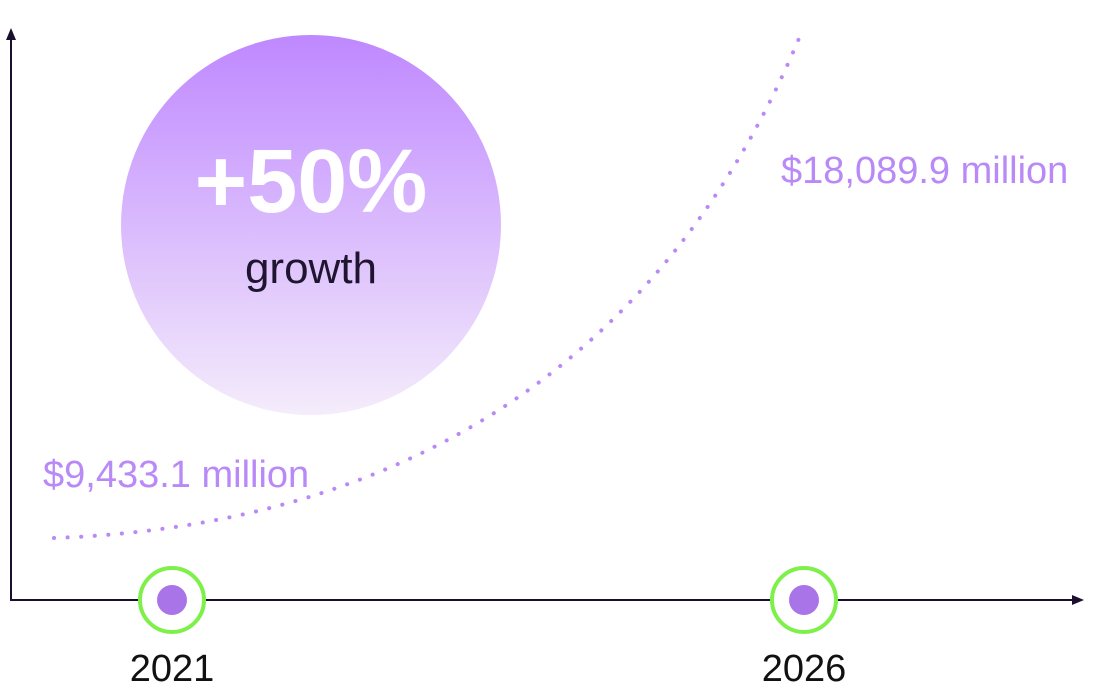  What do you see at coordinates (172, 600) in the screenshot?
I see `year-marker-dot-2021` at bounding box center [172, 600].